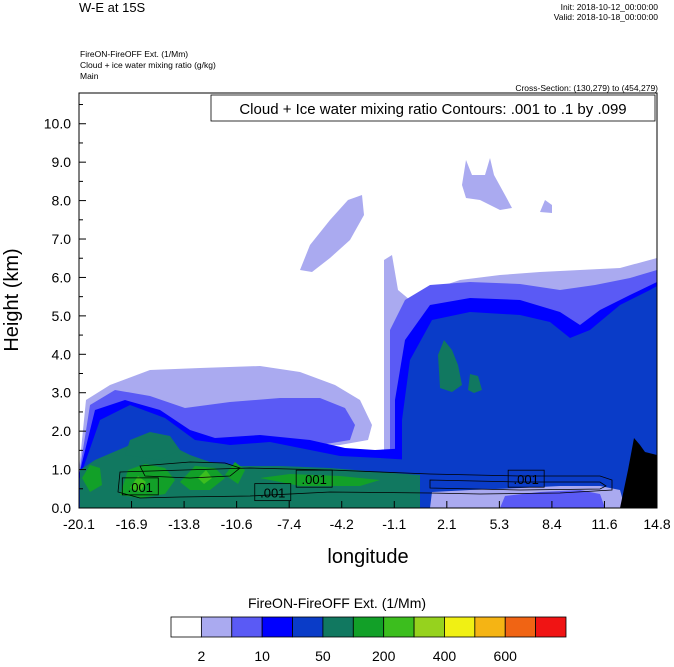  Describe the element at coordinates (506, 656) in the screenshot. I see `colorbar-label: 600` at that location.